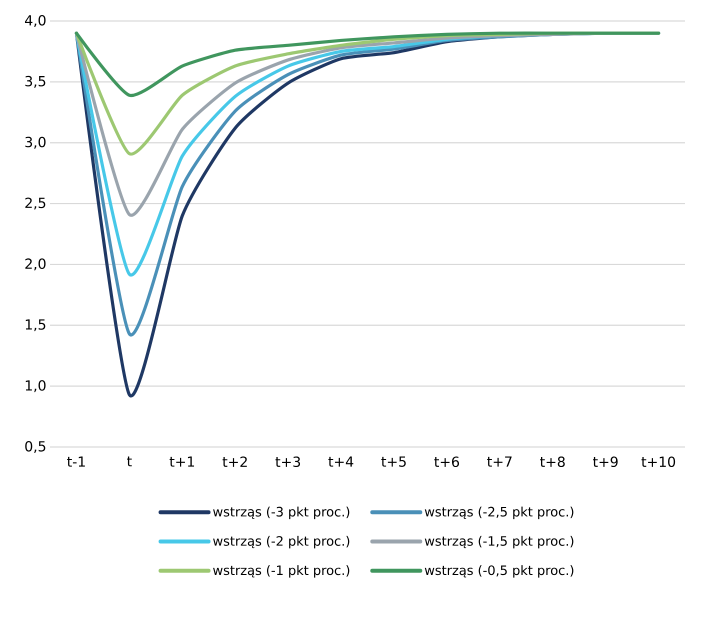  What do you see at coordinates (182, 461) in the screenshot?
I see `x-tick-label: t+1` at bounding box center [182, 461].